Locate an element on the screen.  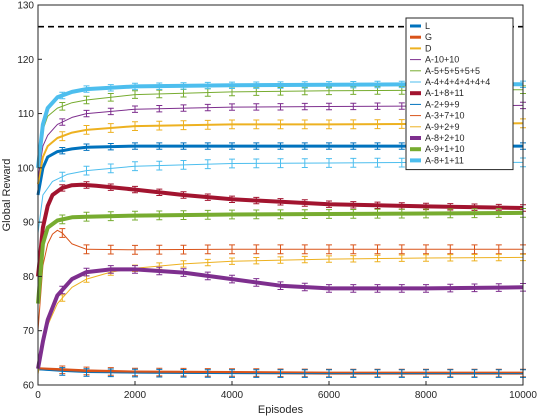
x-tick-label: 2000 is located at coordinates (135, 395).